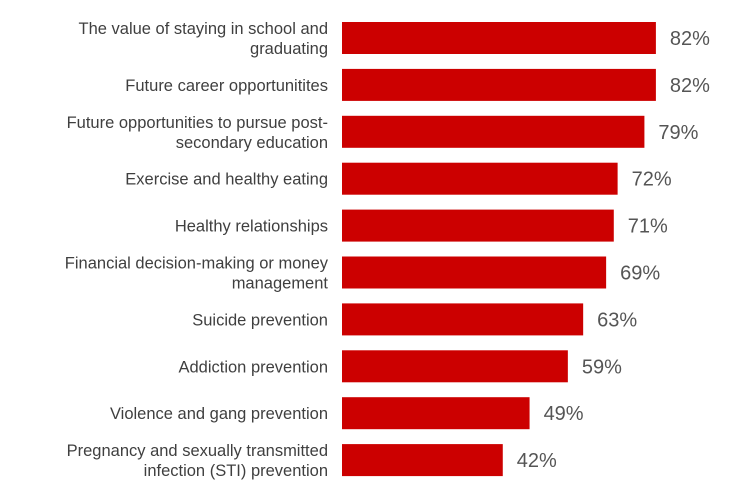 The width and height of the screenshot is (729, 481). I want to click on category-label-8: Addiction prevention, so click(253, 367).